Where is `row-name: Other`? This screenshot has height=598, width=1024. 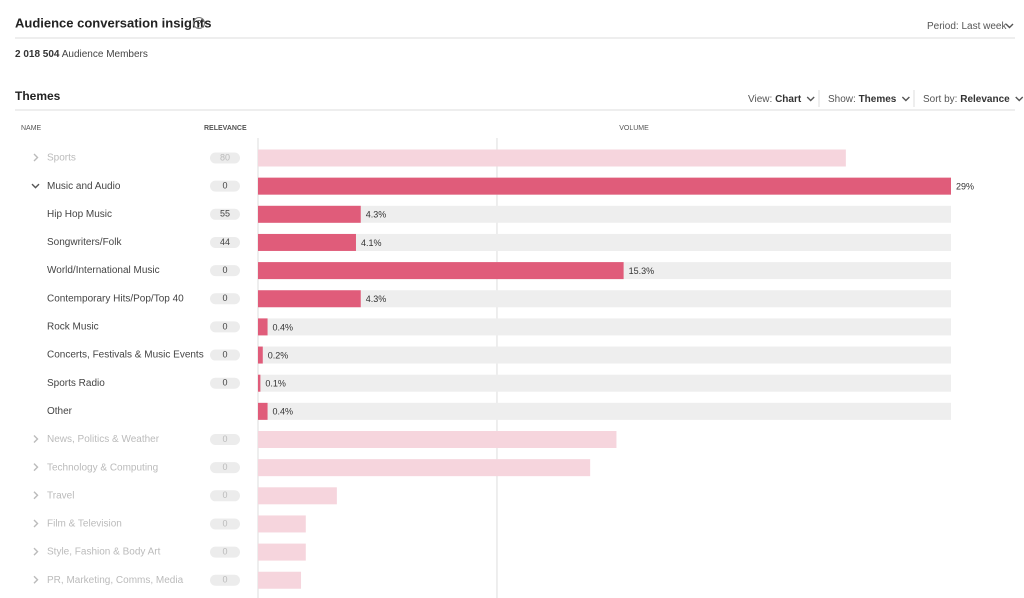
row-name: Other is located at coordinates (60, 411).